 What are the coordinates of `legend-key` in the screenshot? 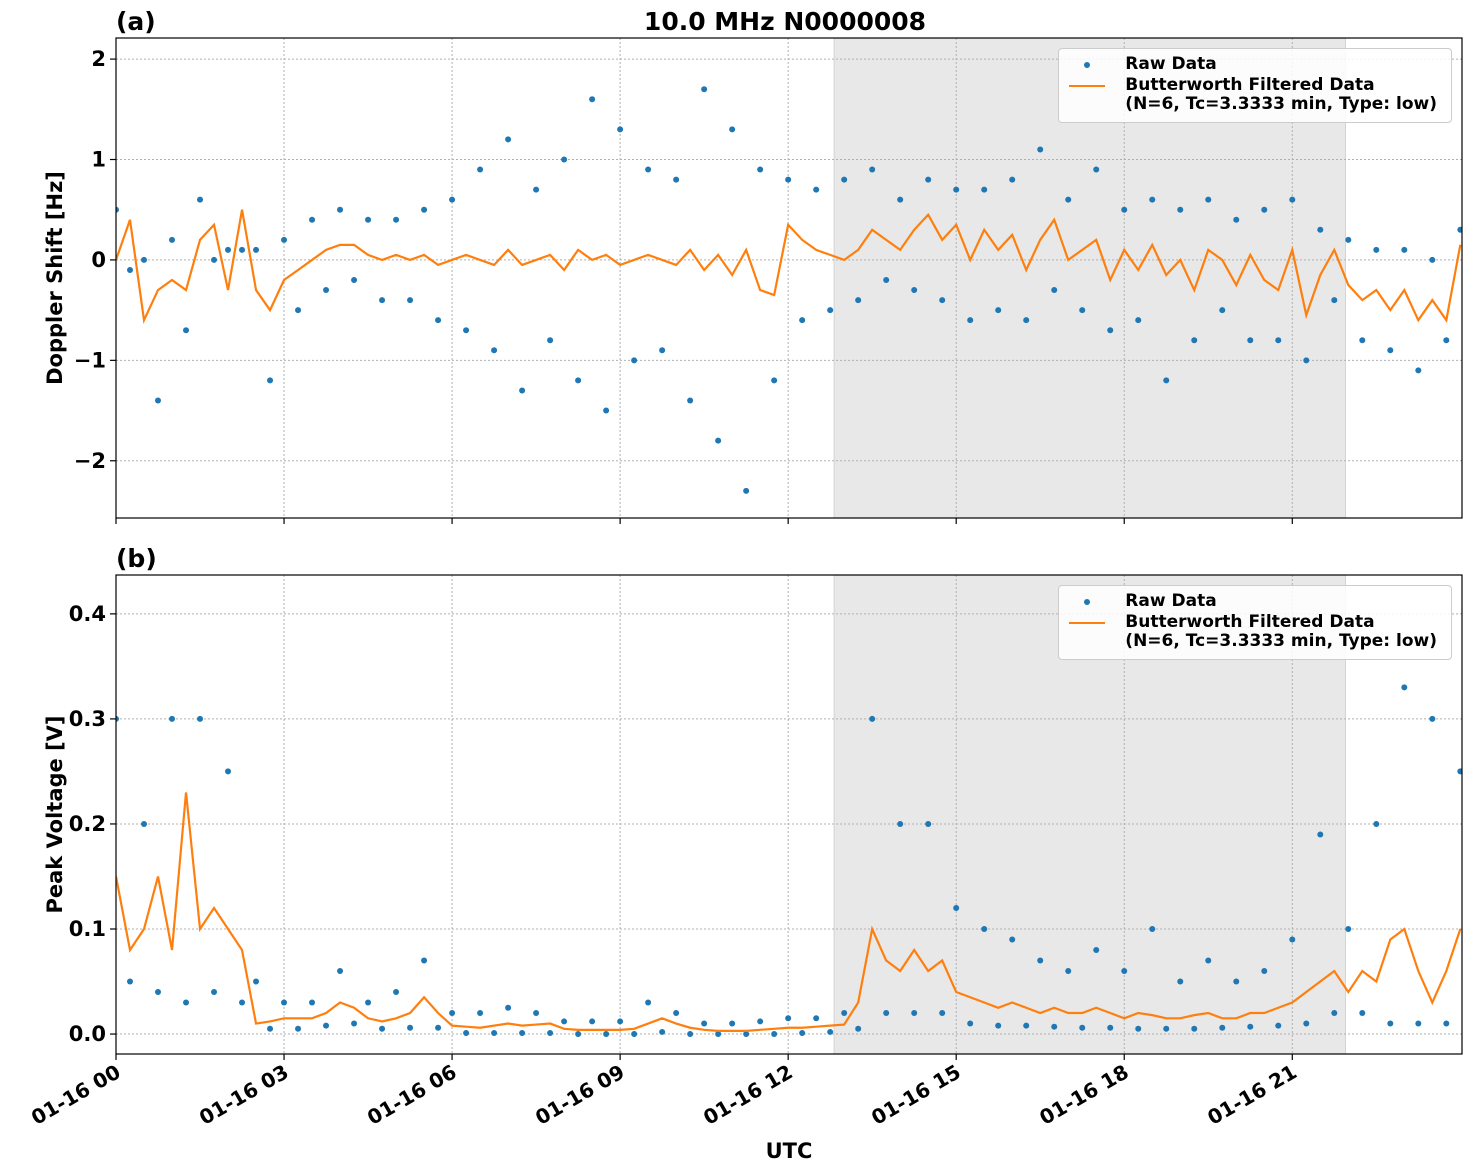 It's located at (1087, 601).